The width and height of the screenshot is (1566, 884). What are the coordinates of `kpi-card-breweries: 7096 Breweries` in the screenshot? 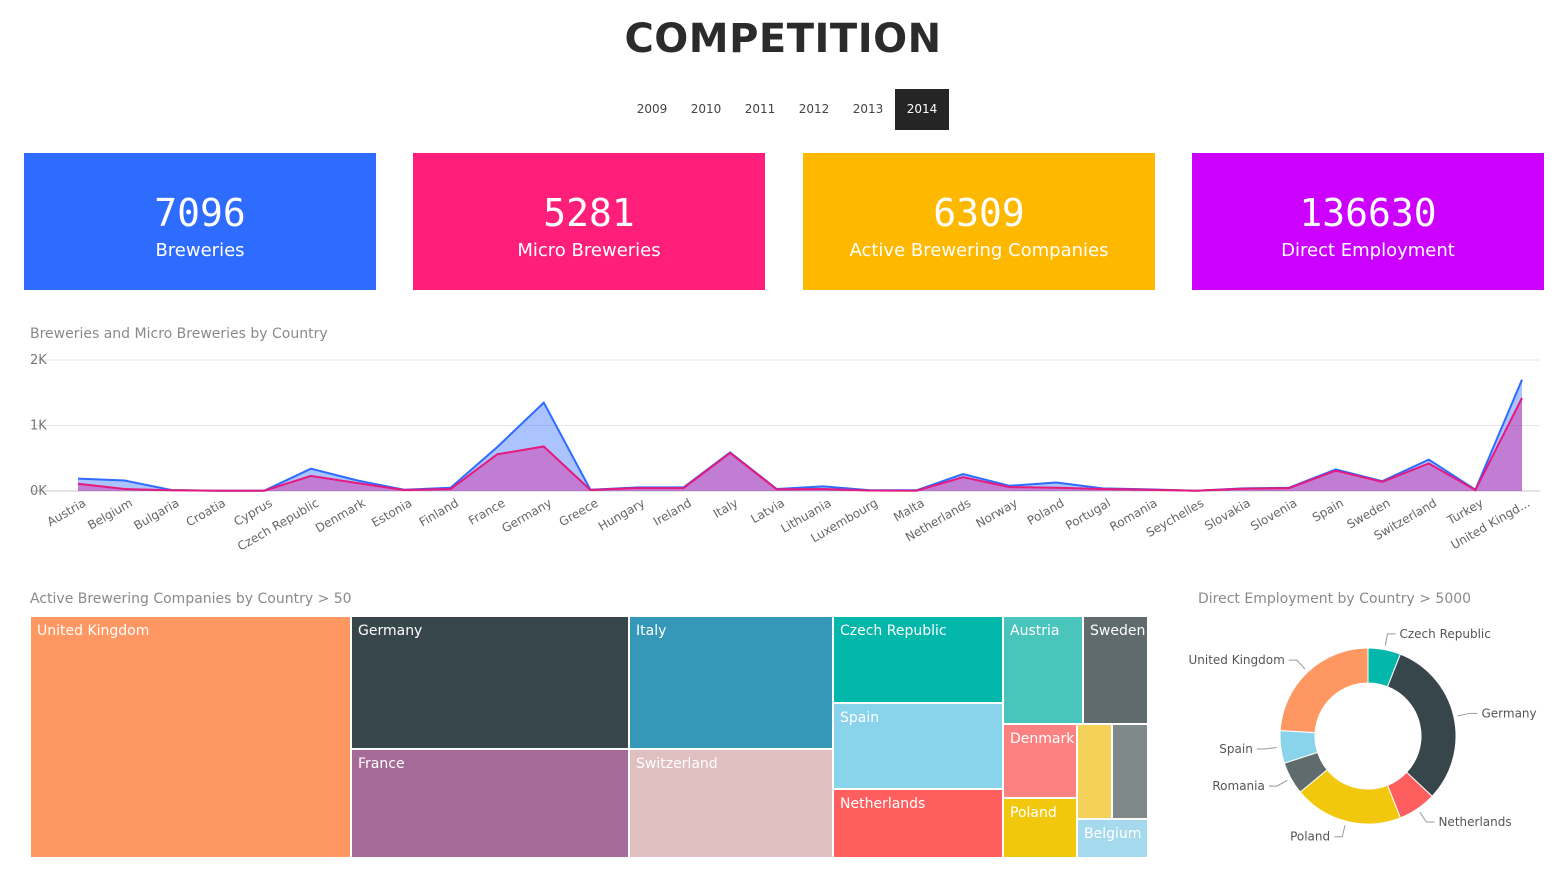 It's located at (200, 221).